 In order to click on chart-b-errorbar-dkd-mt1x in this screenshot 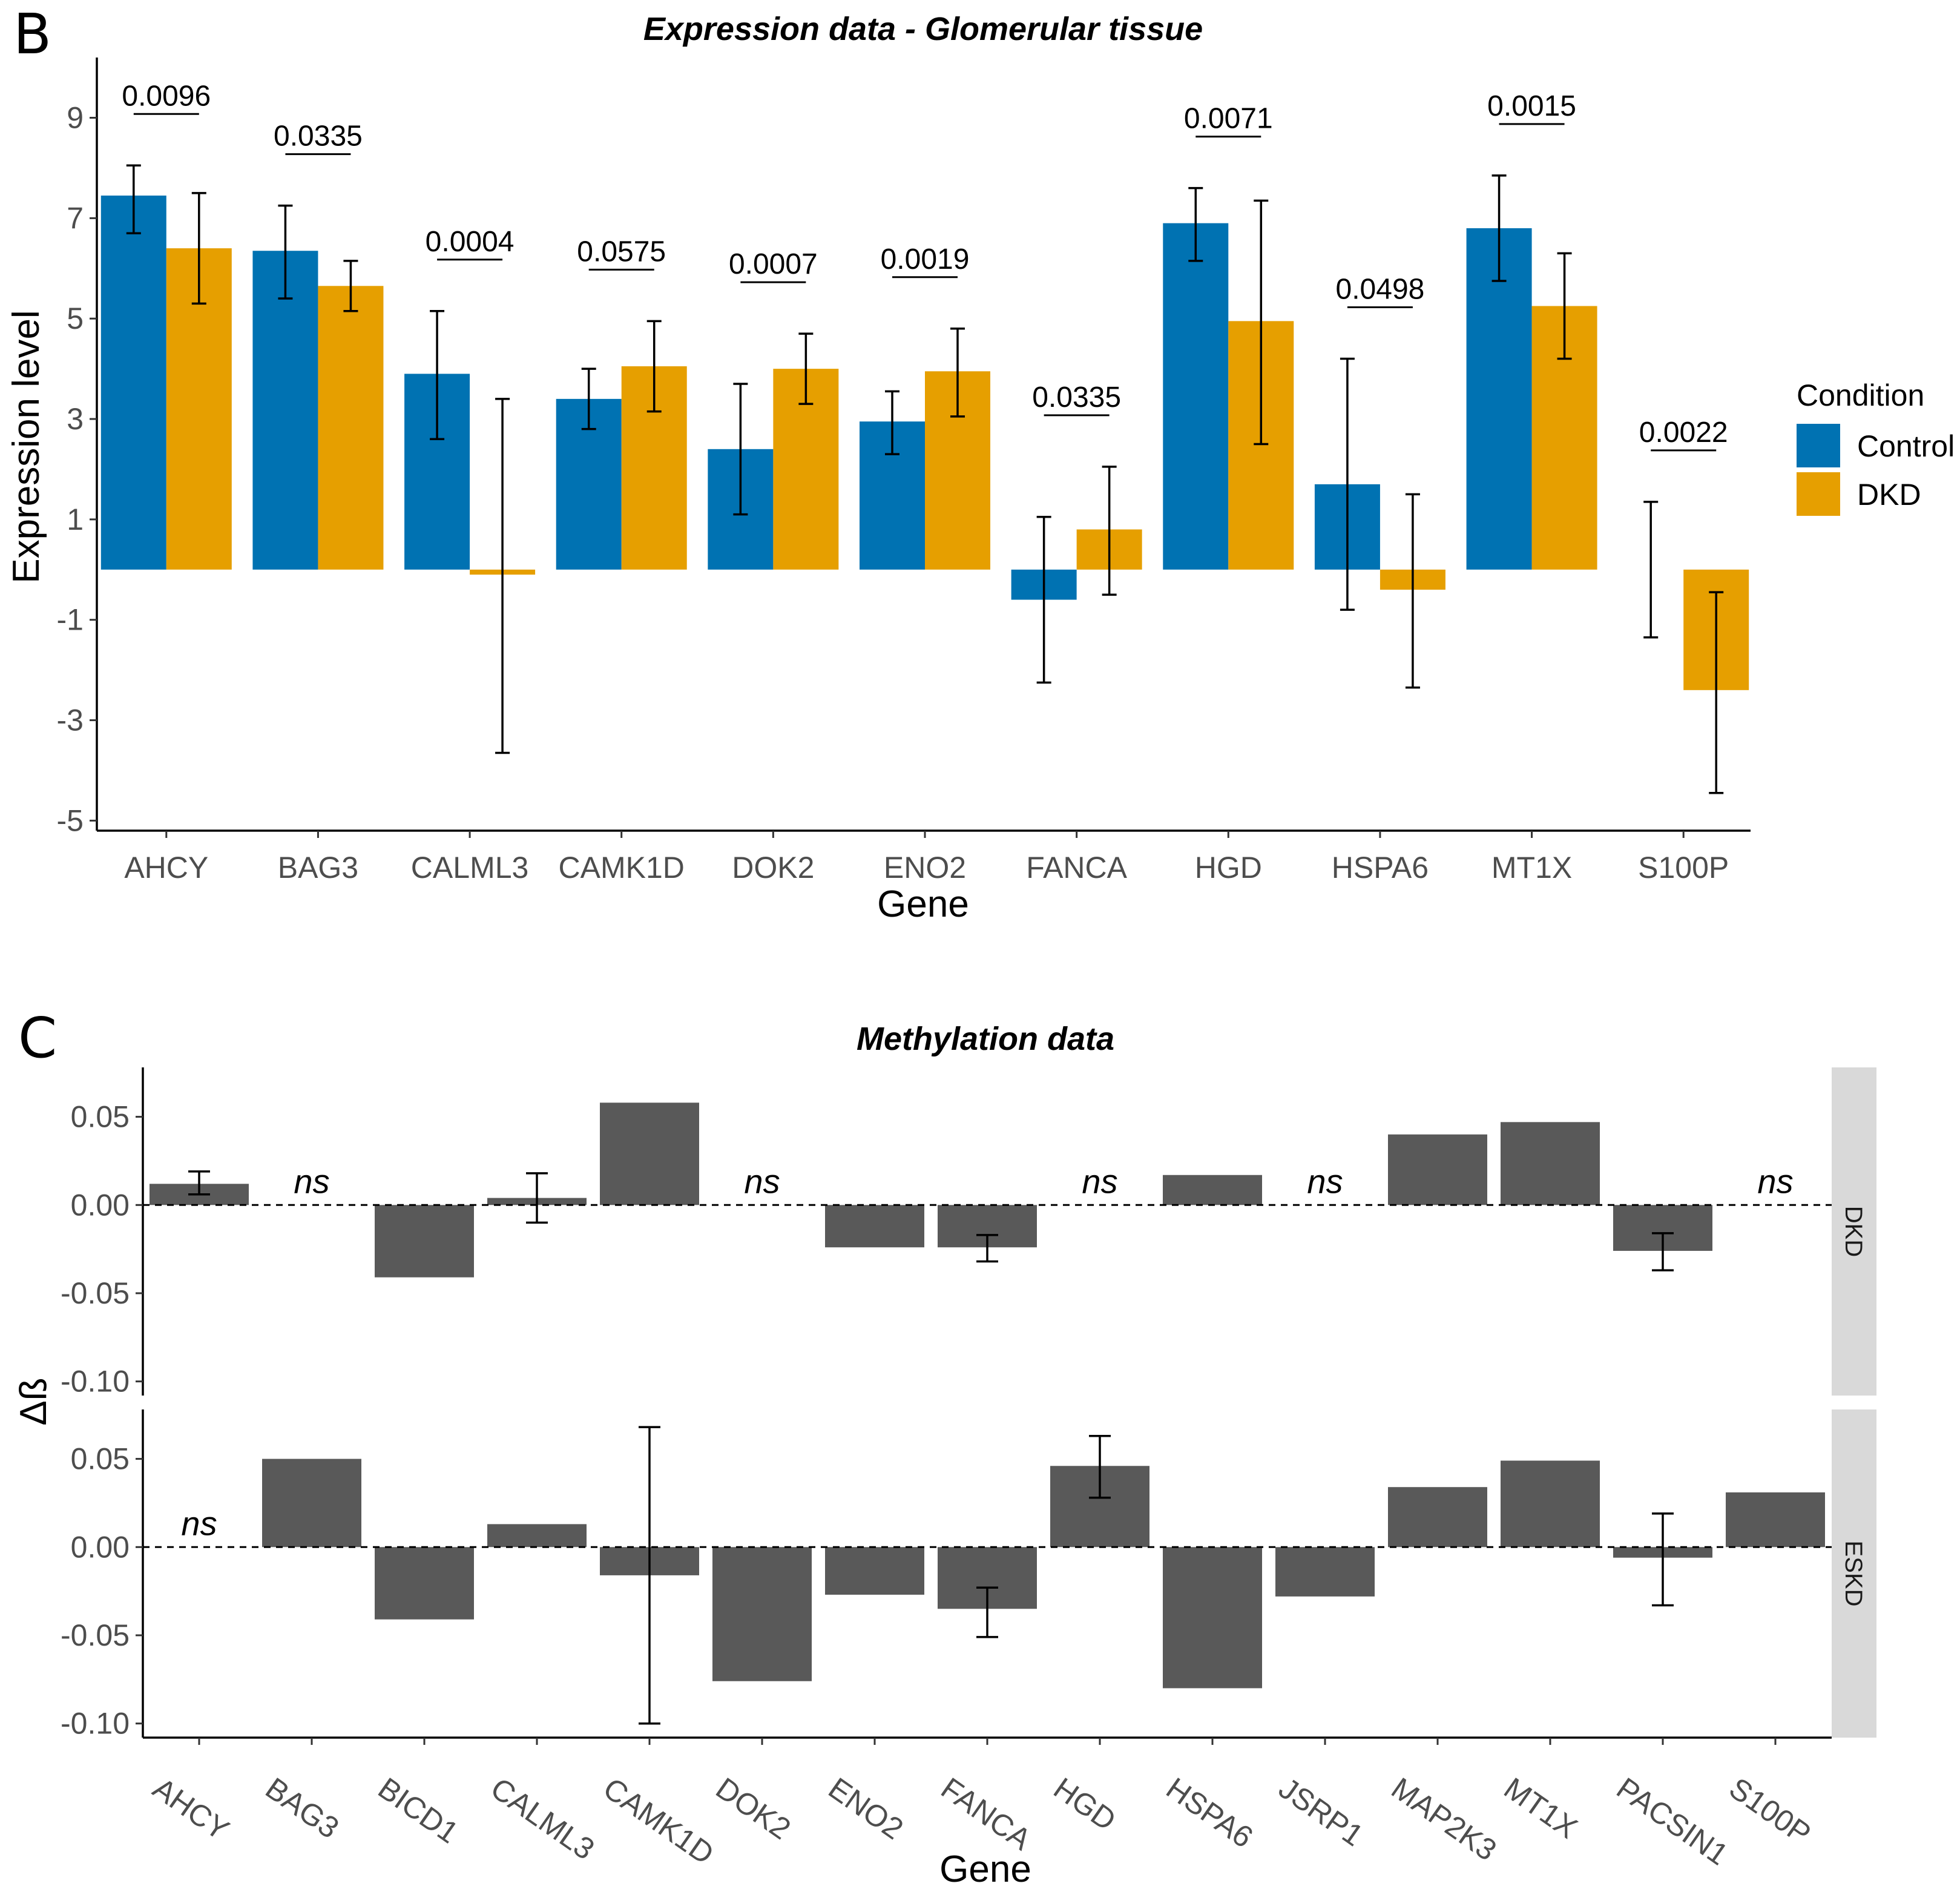, I will do `click(1564, 306)`.